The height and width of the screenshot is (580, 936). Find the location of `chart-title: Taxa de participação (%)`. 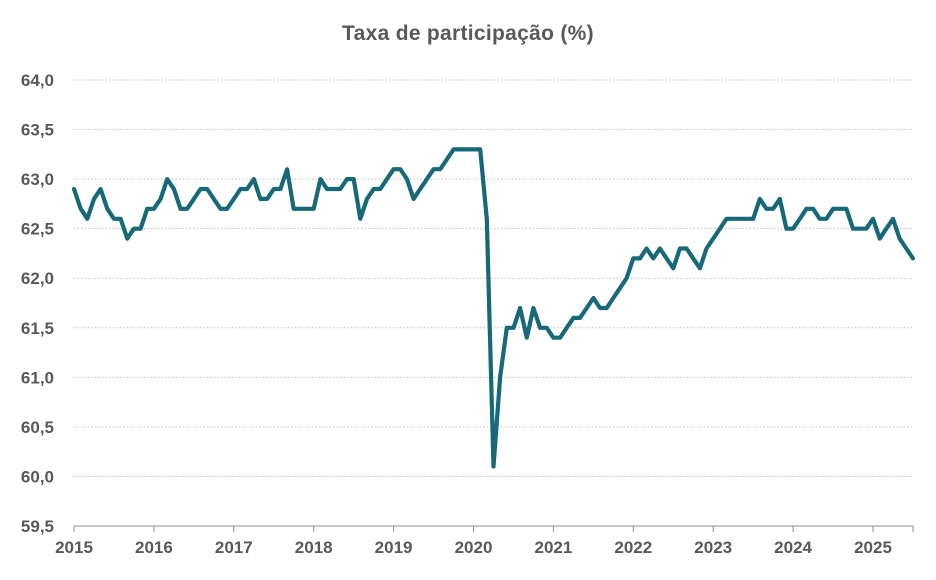

chart-title: Taxa de participação (%) is located at coordinates (468, 33).